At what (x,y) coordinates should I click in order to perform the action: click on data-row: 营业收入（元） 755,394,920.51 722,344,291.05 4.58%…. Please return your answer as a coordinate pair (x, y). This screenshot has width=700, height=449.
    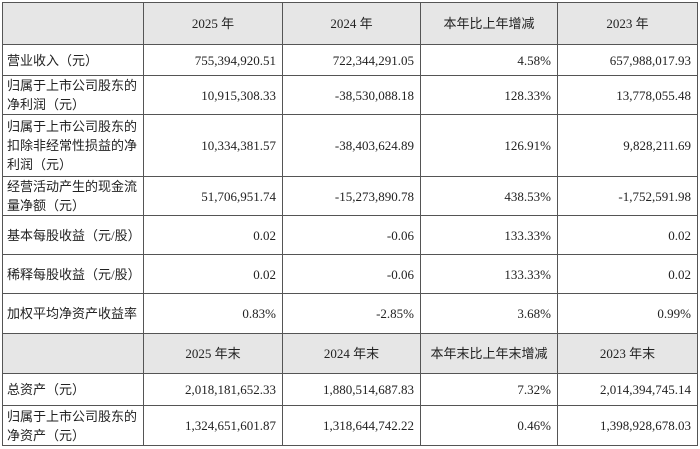
    Looking at the image, I should click on (350, 60).